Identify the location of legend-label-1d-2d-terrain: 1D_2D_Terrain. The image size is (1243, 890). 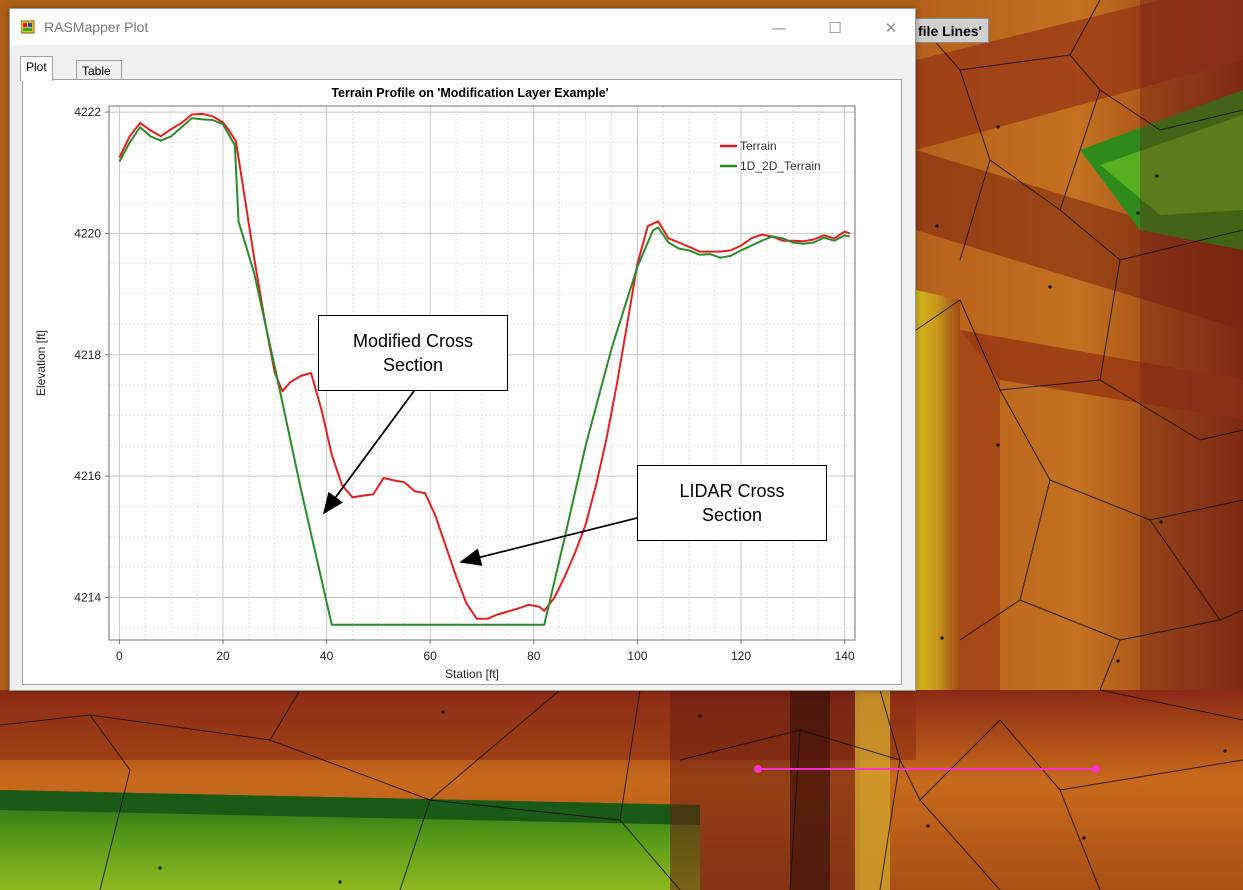
(780, 166).